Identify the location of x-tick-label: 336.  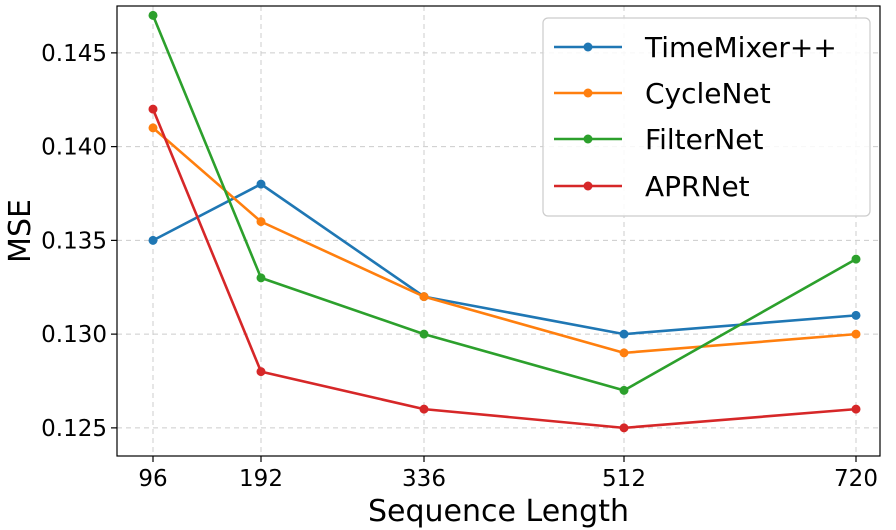
(424, 479).